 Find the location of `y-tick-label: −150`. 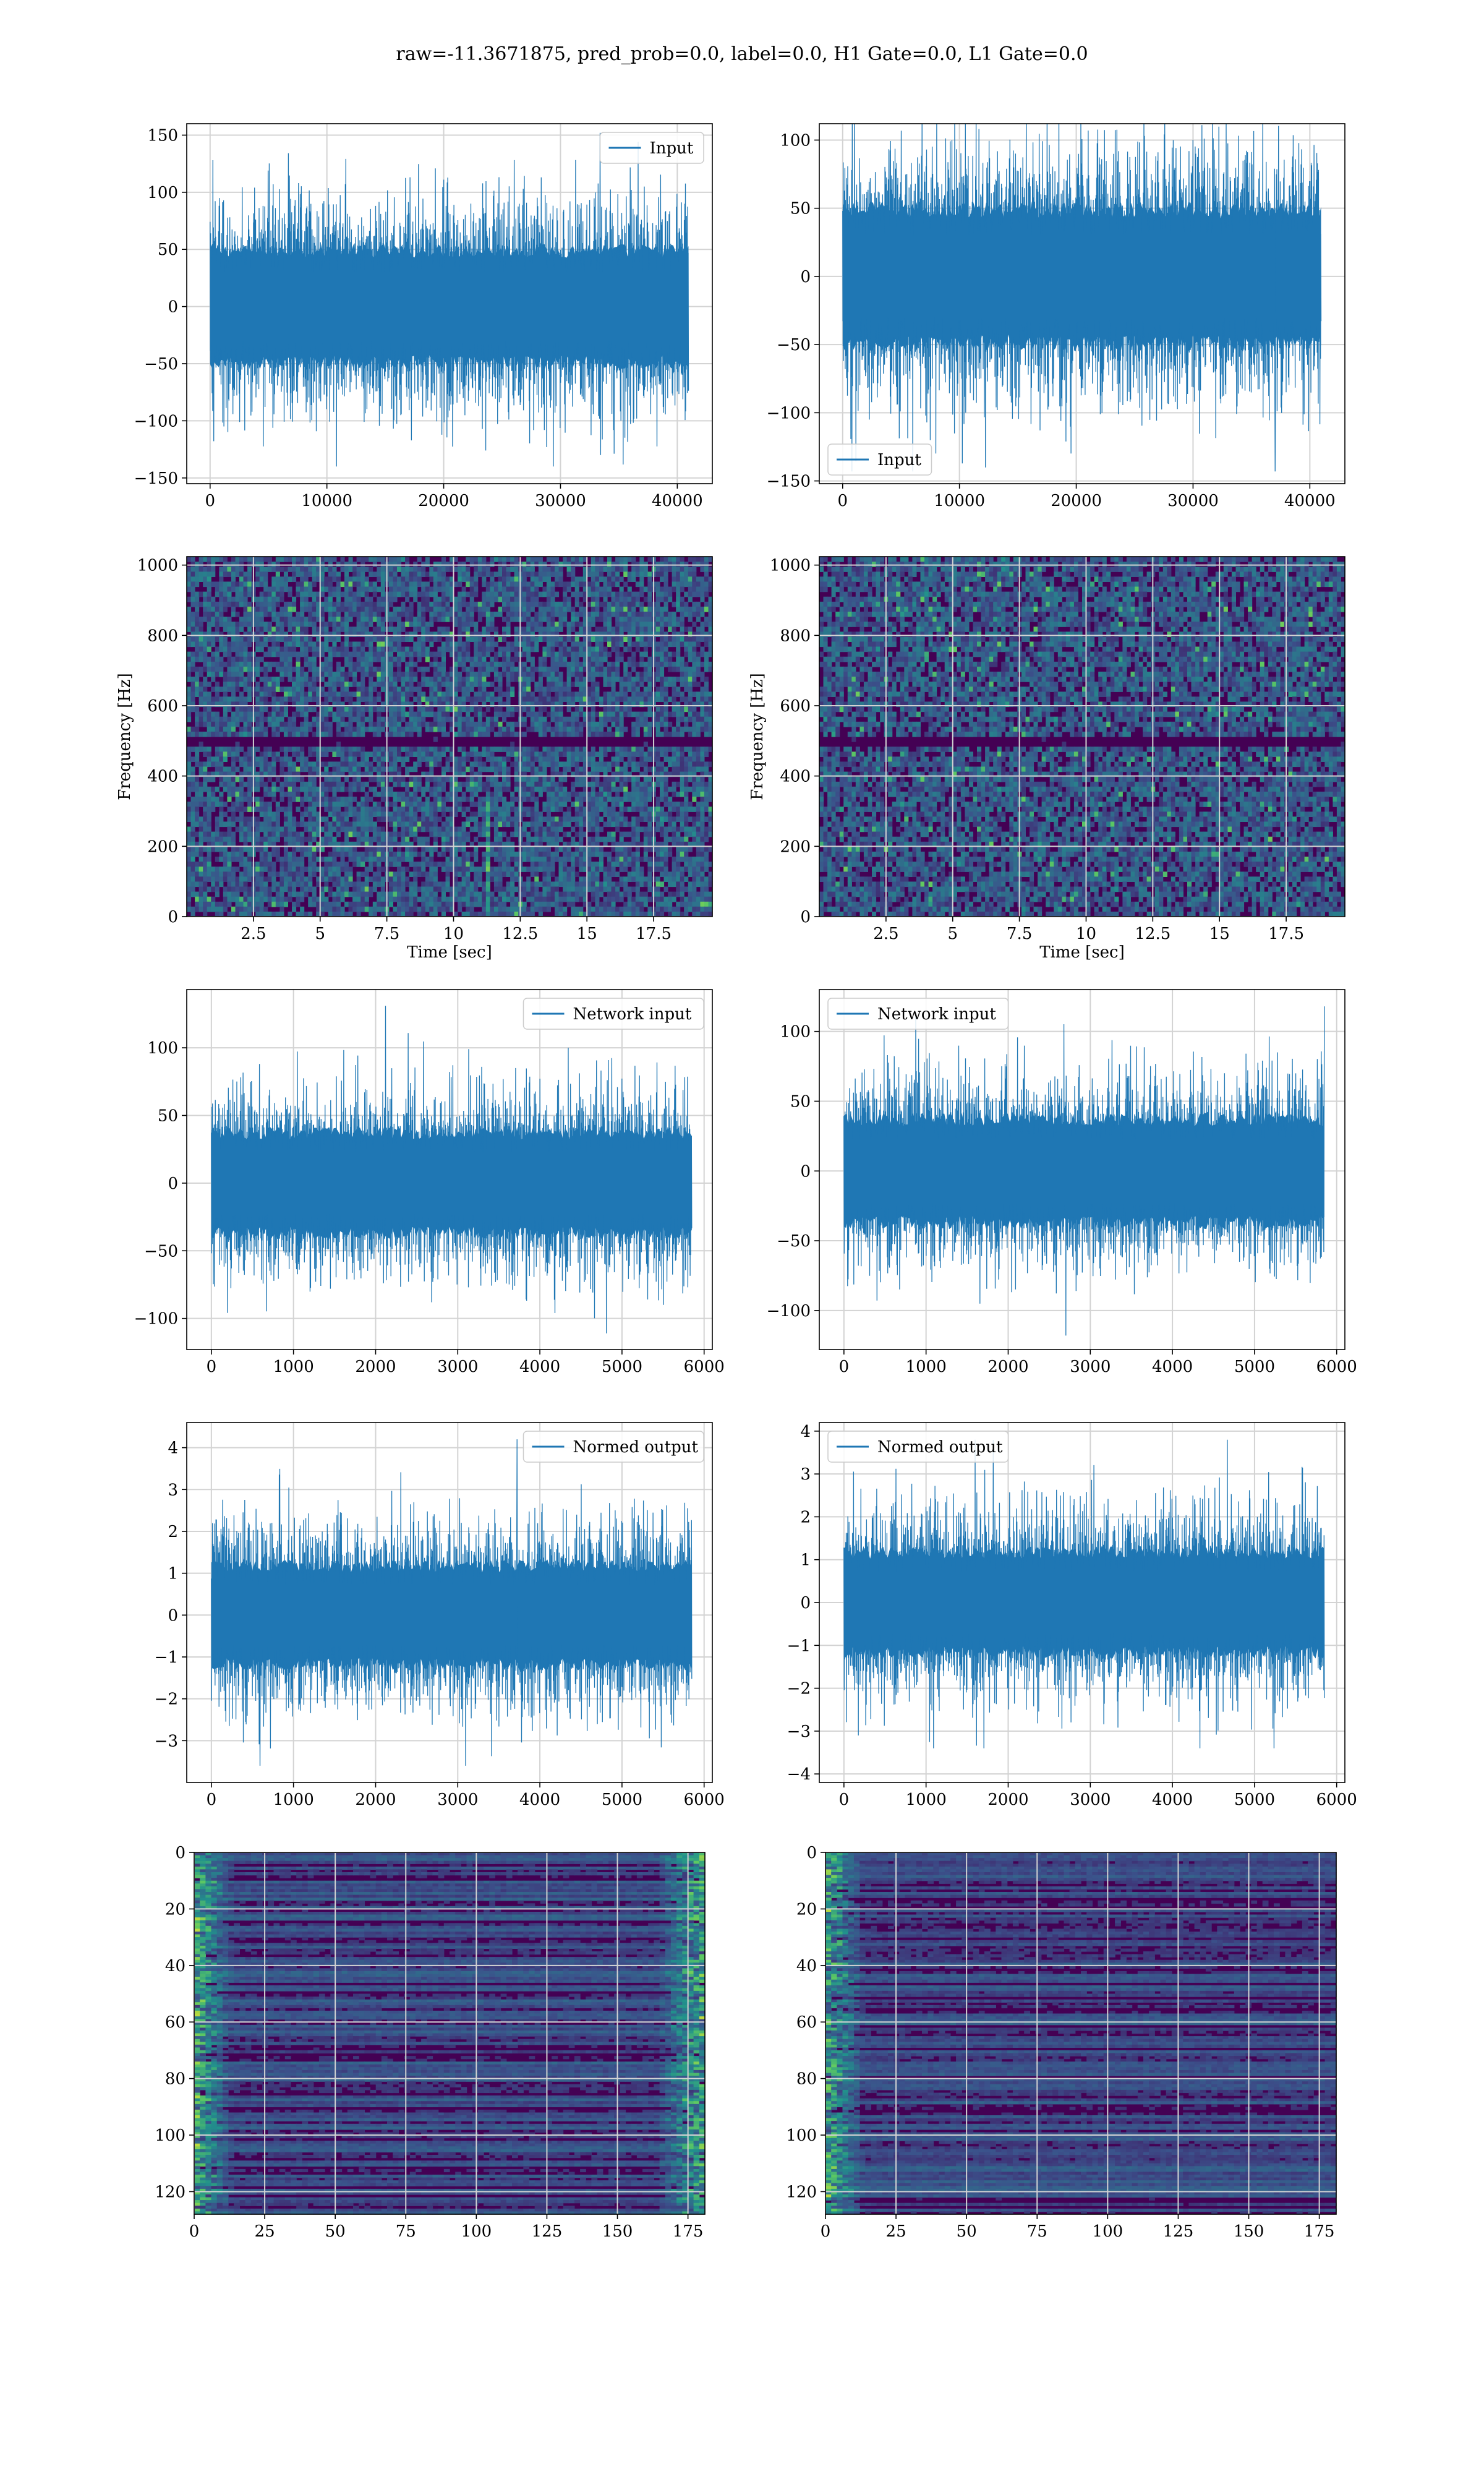

y-tick-label: −150 is located at coordinates (156, 478).